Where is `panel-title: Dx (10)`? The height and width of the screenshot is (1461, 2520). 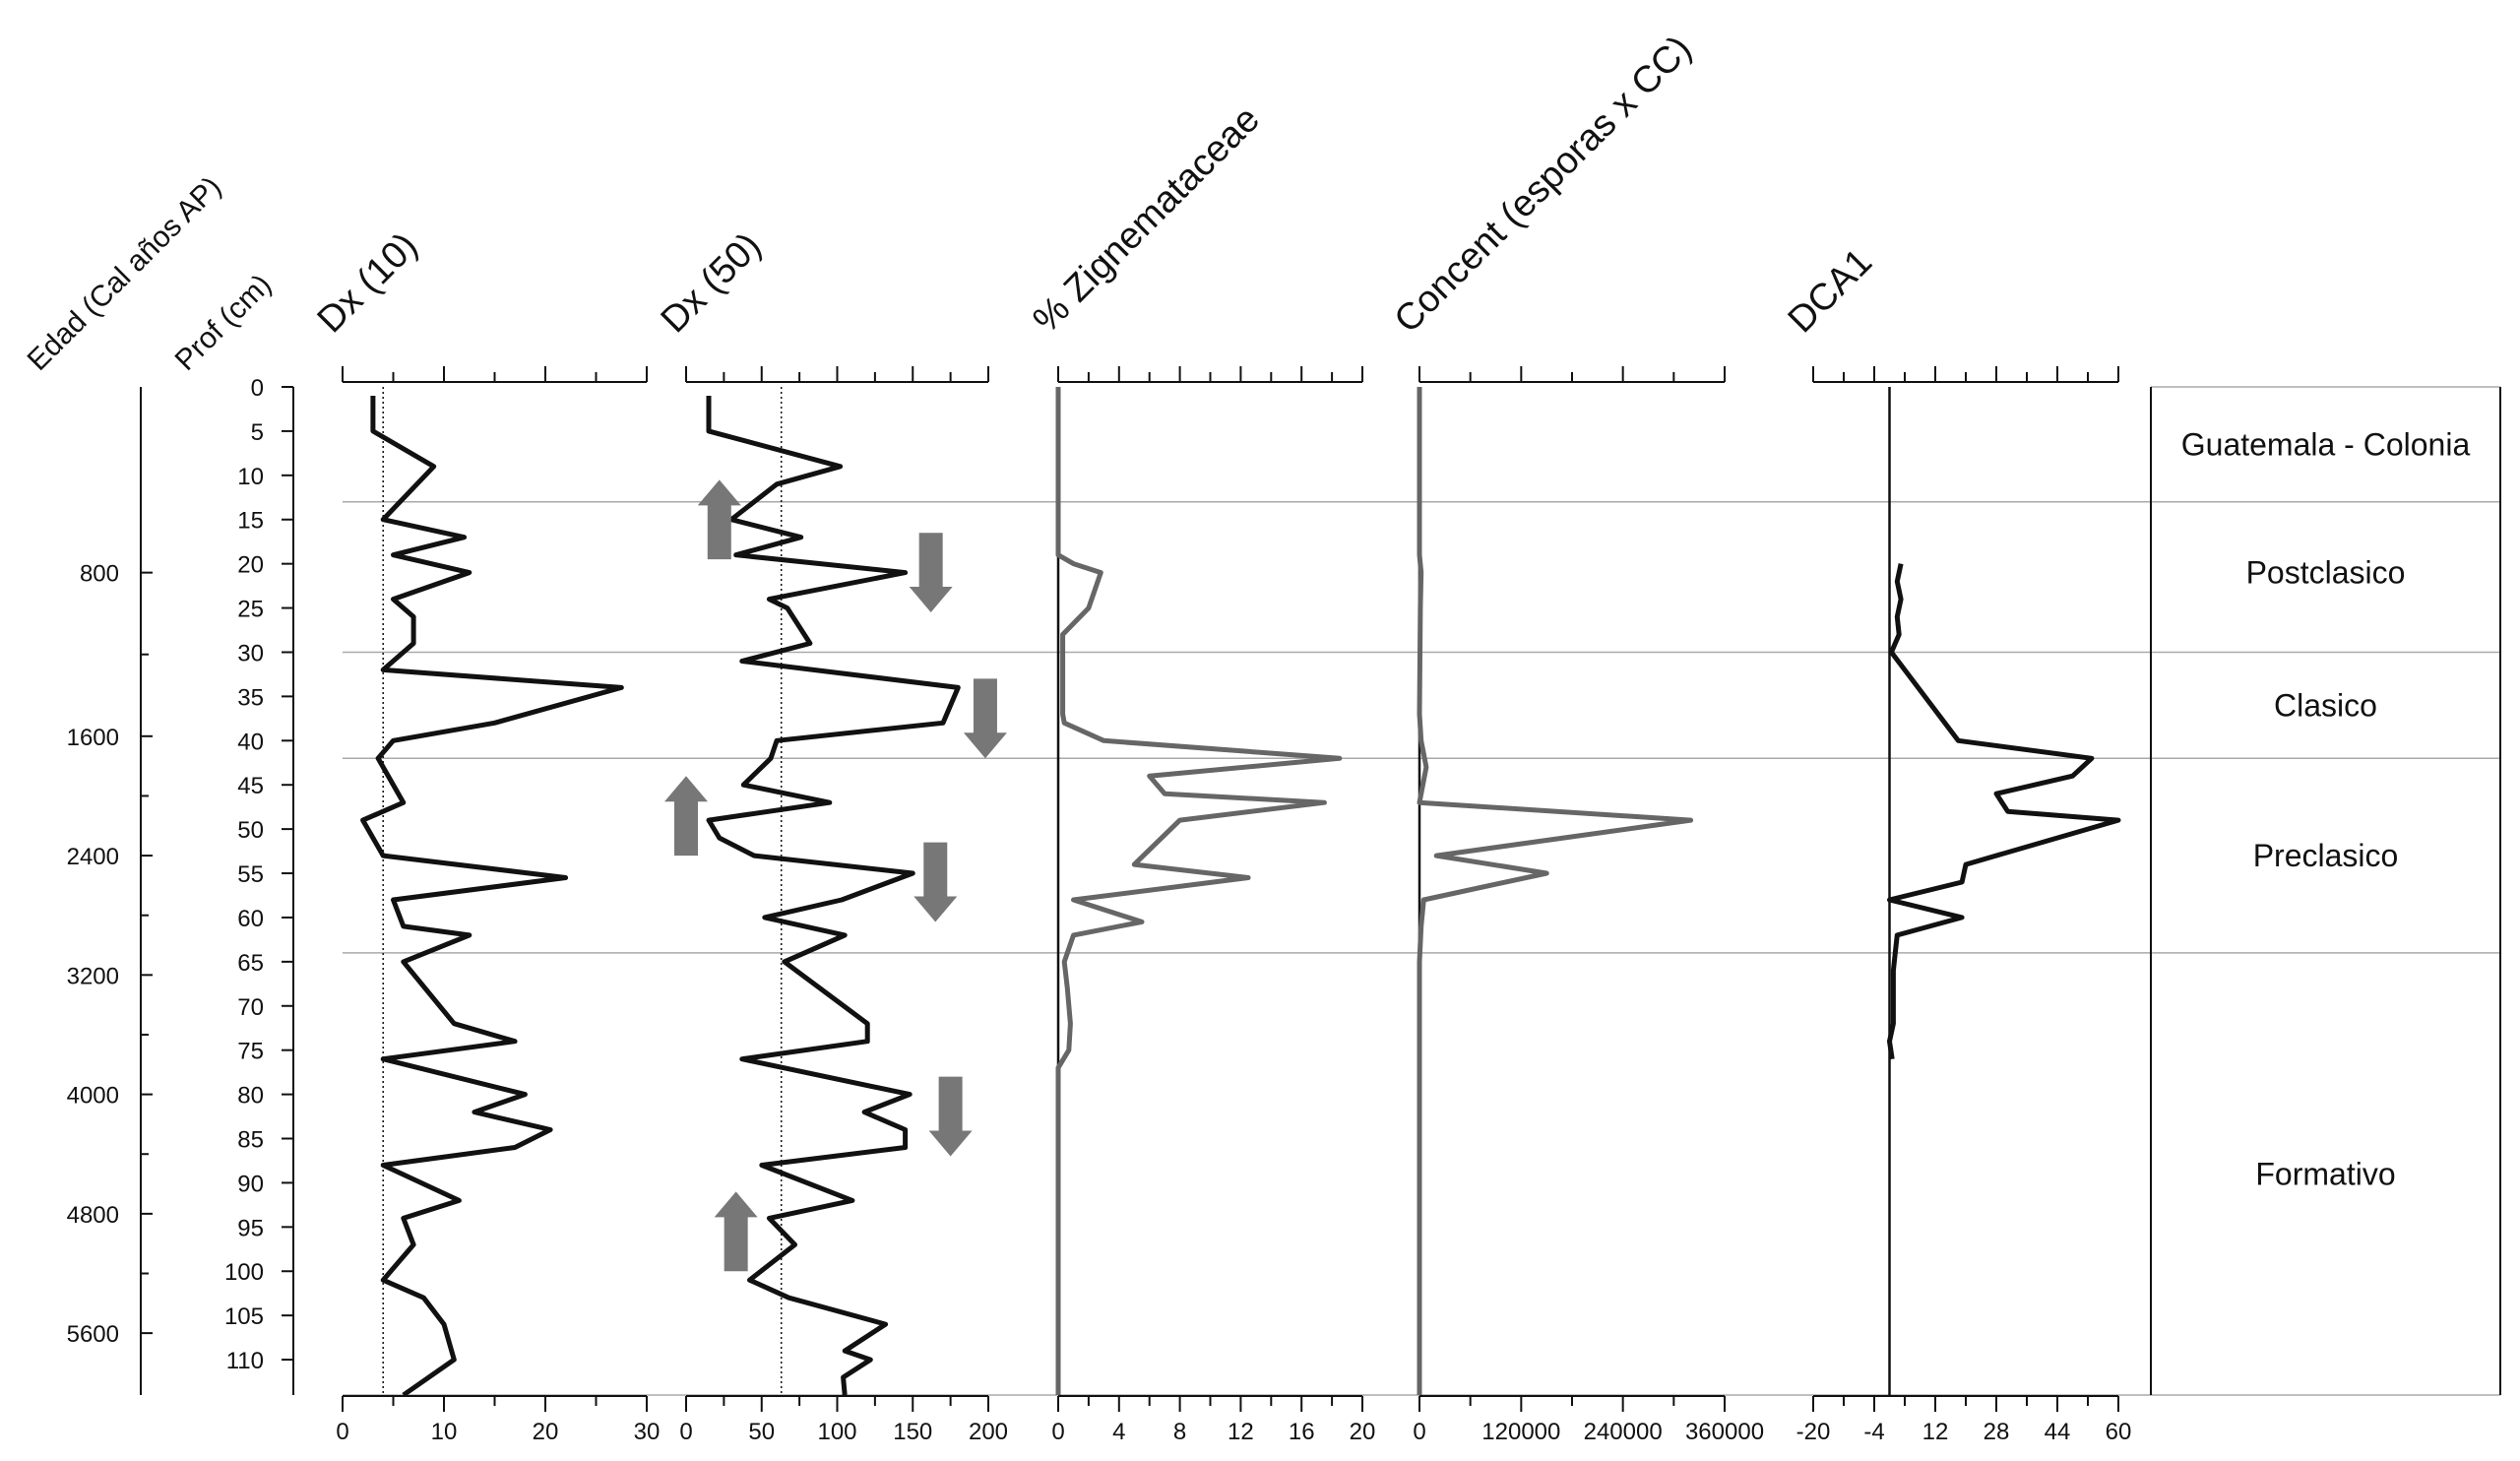 panel-title: Dx (10) is located at coordinates (368, 283).